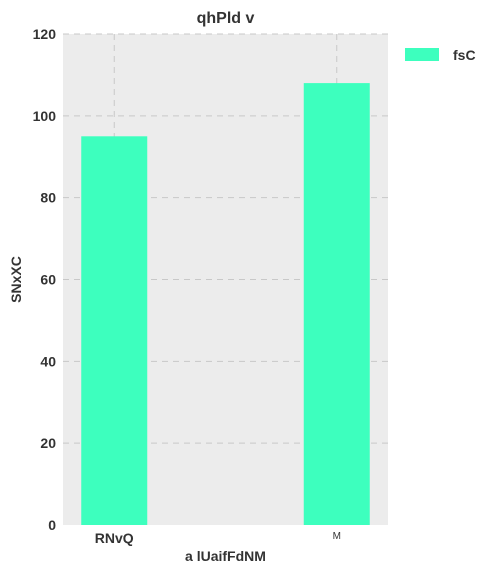 The width and height of the screenshot is (504, 576). What do you see at coordinates (45, 34) in the screenshot?
I see `y-tick-label: 120` at bounding box center [45, 34].